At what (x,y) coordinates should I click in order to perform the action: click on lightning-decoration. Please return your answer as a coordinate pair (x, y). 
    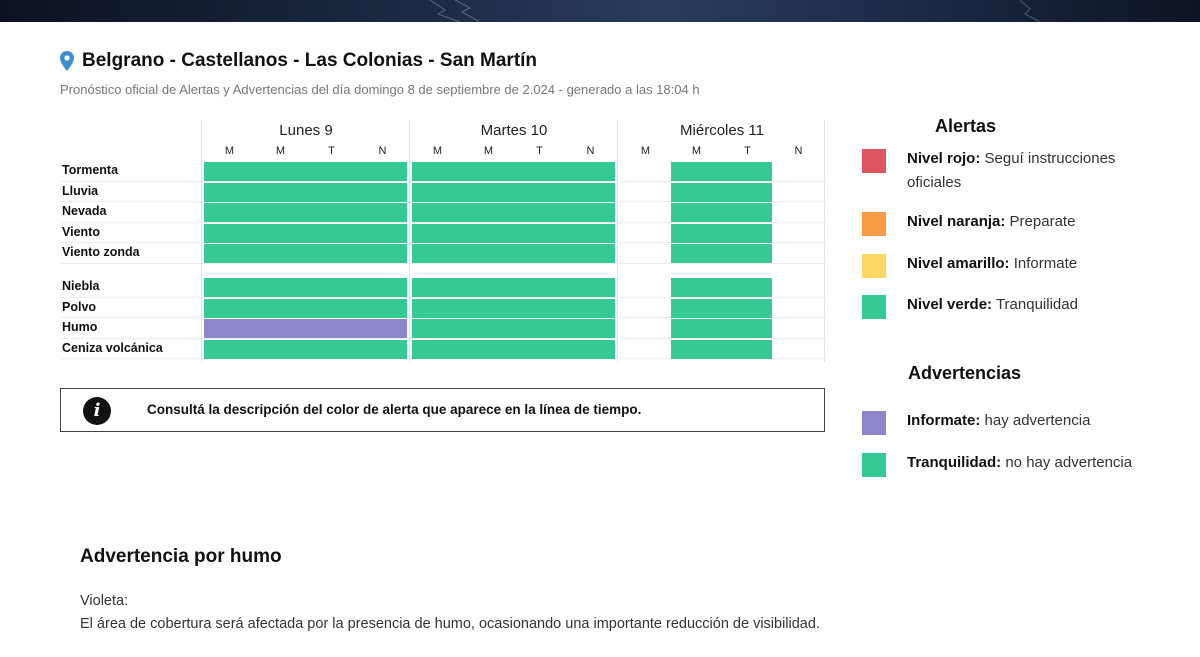
    Looking at the image, I should click on (735, 11).